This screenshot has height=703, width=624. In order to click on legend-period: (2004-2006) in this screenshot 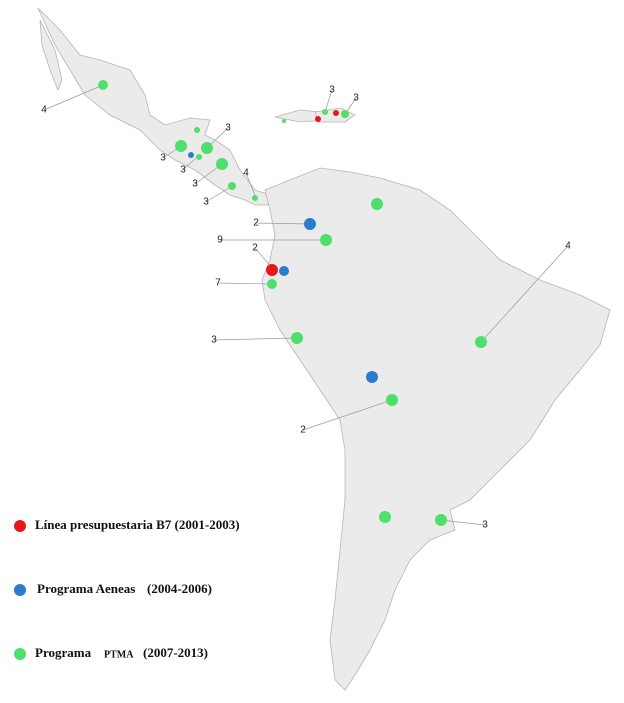, I will do `click(179, 588)`.